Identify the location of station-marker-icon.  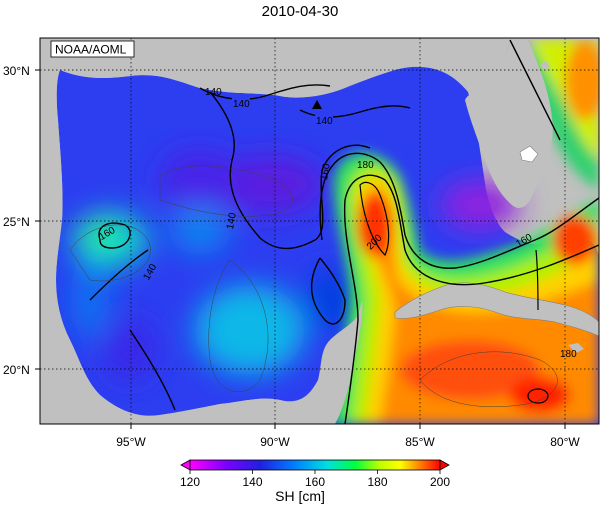
(317, 104).